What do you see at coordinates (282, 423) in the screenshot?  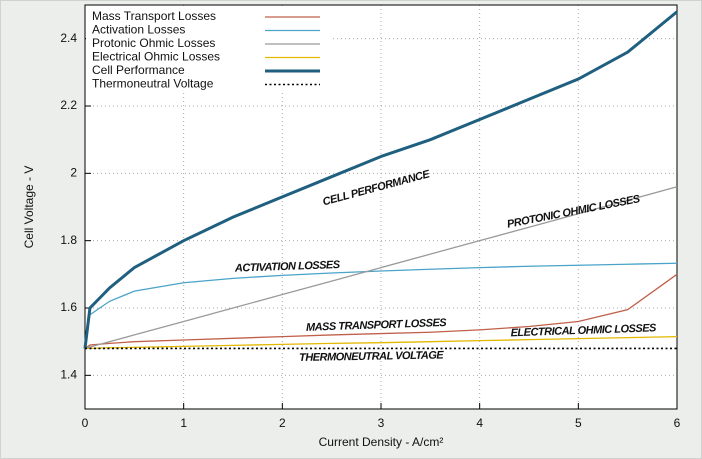 I see `x-tick-label: 2` at bounding box center [282, 423].